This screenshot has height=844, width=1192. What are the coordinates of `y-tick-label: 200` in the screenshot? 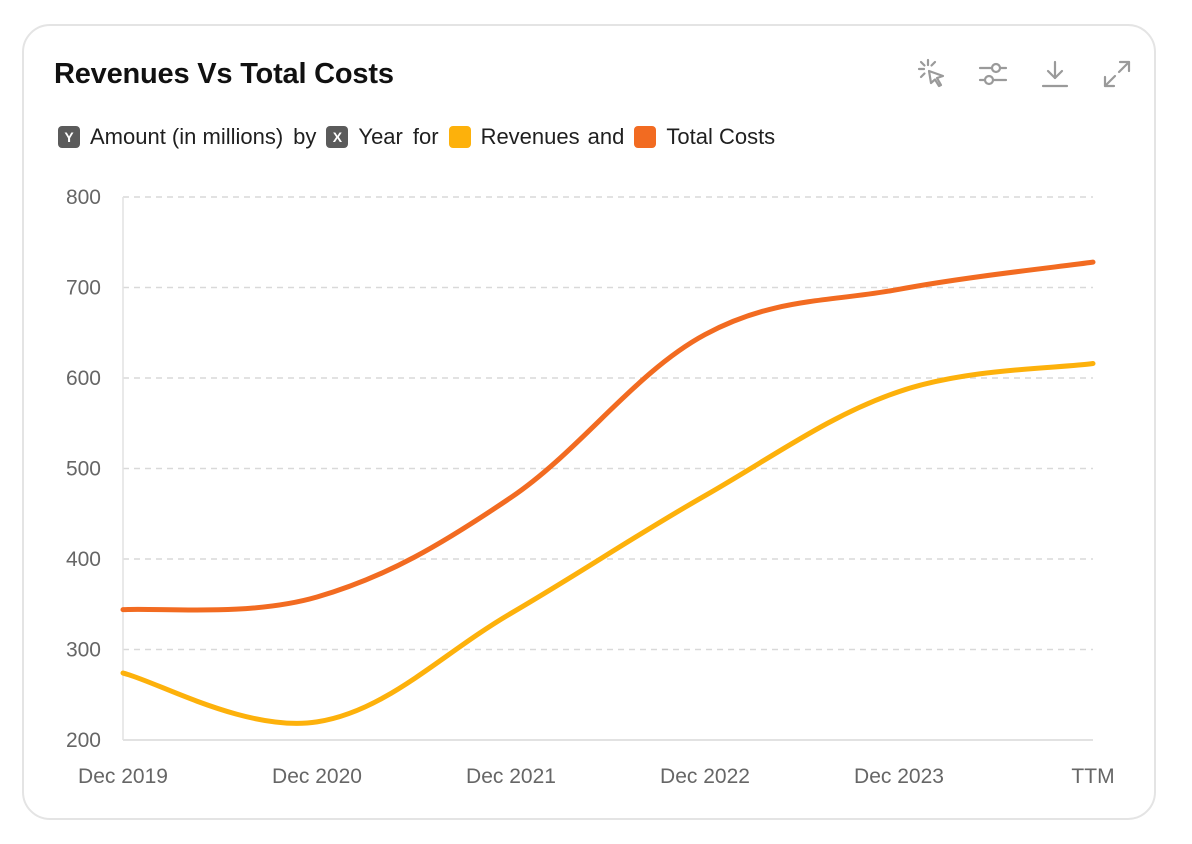 It's located at (83, 740).